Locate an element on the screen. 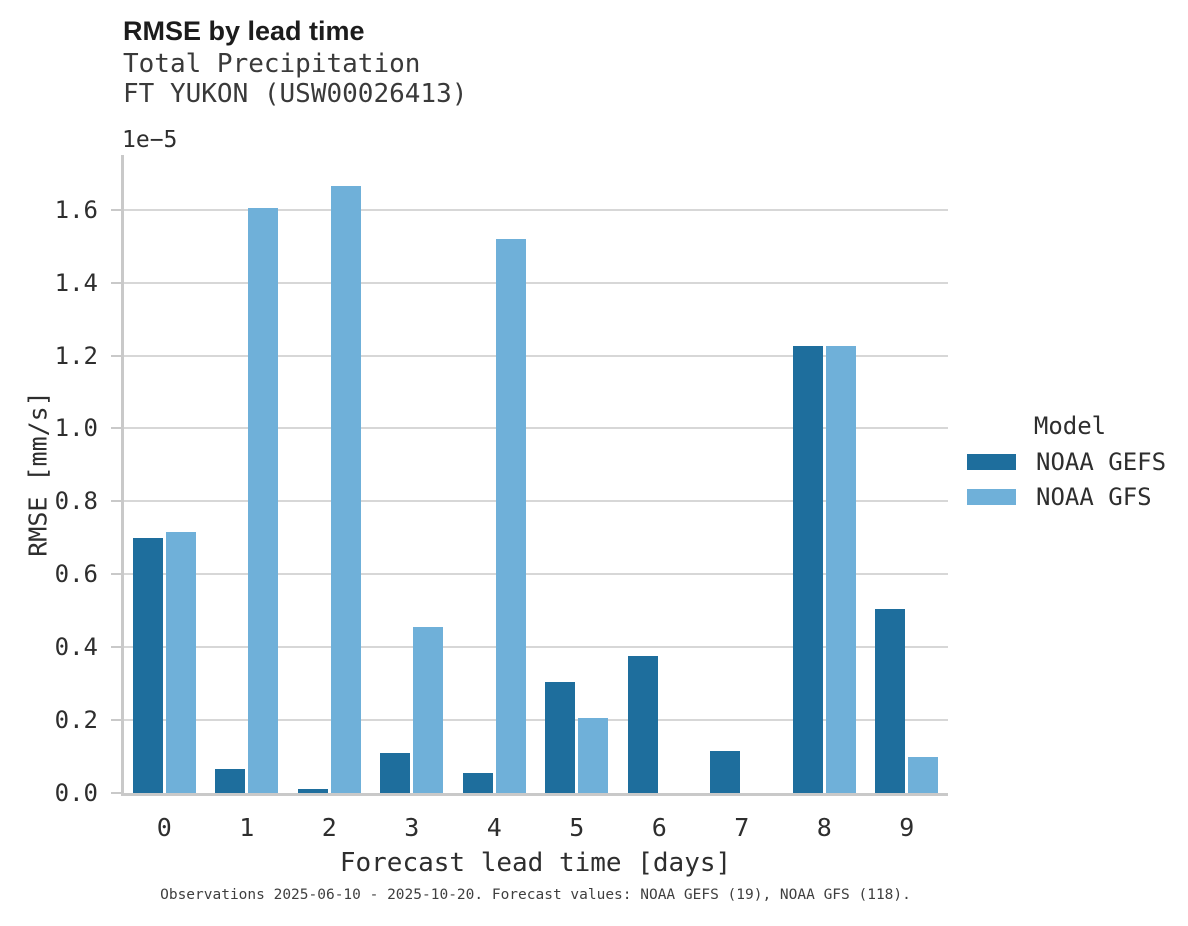 The image size is (1188, 926). legend-entry-gfs: NOAA GFS is located at coordinates (1070, 497).